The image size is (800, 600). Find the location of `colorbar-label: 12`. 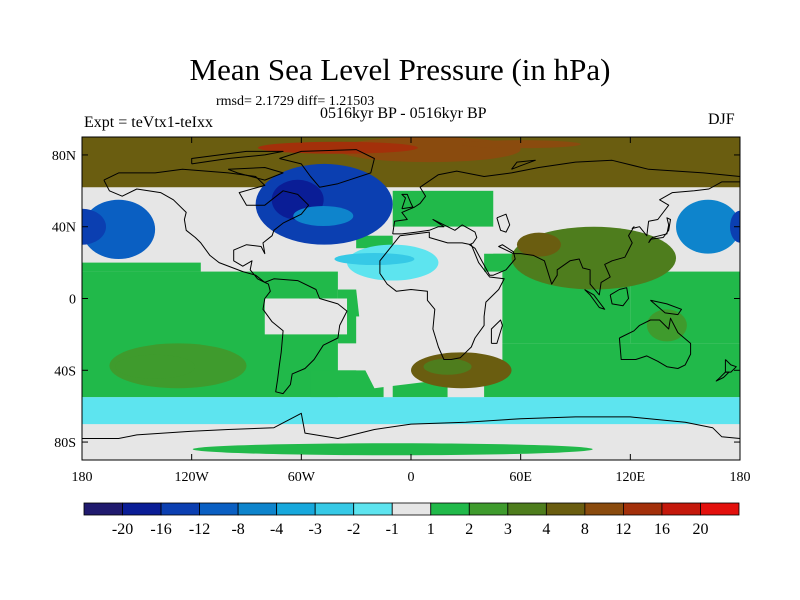

colorbar-label: 12 is located at coordinates (623, 529).